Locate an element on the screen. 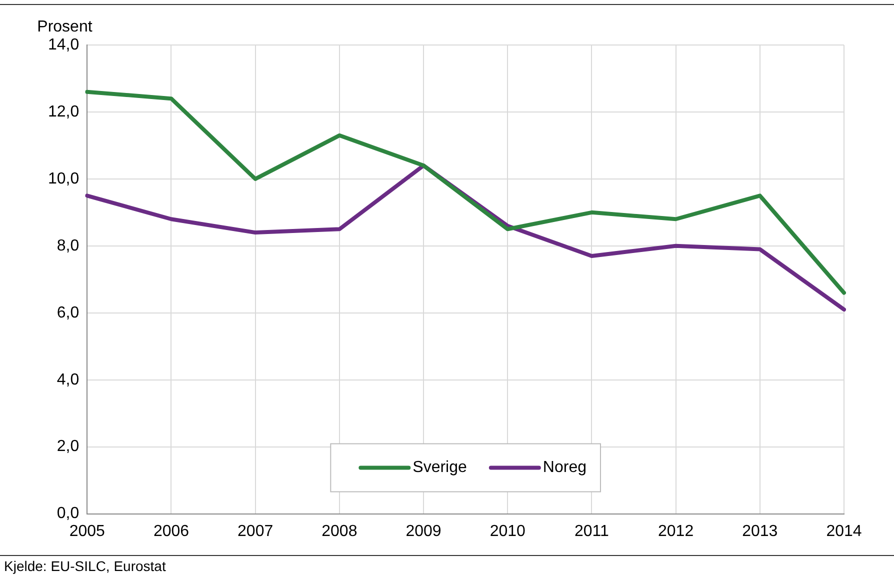  x-tick-label: 2013 is located at coordinates (760, 531).